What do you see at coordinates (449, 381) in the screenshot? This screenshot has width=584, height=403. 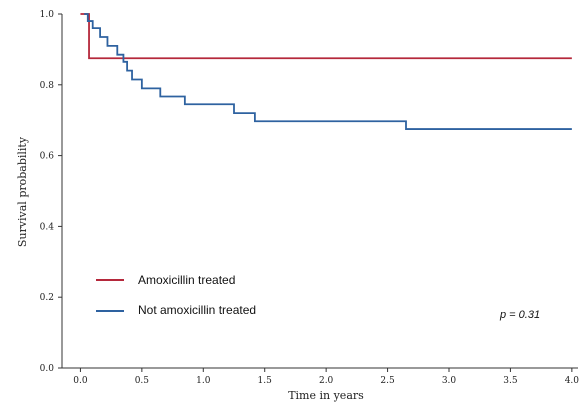 I see `x-tick-label: 3.0` at bounding box center [449, 381].